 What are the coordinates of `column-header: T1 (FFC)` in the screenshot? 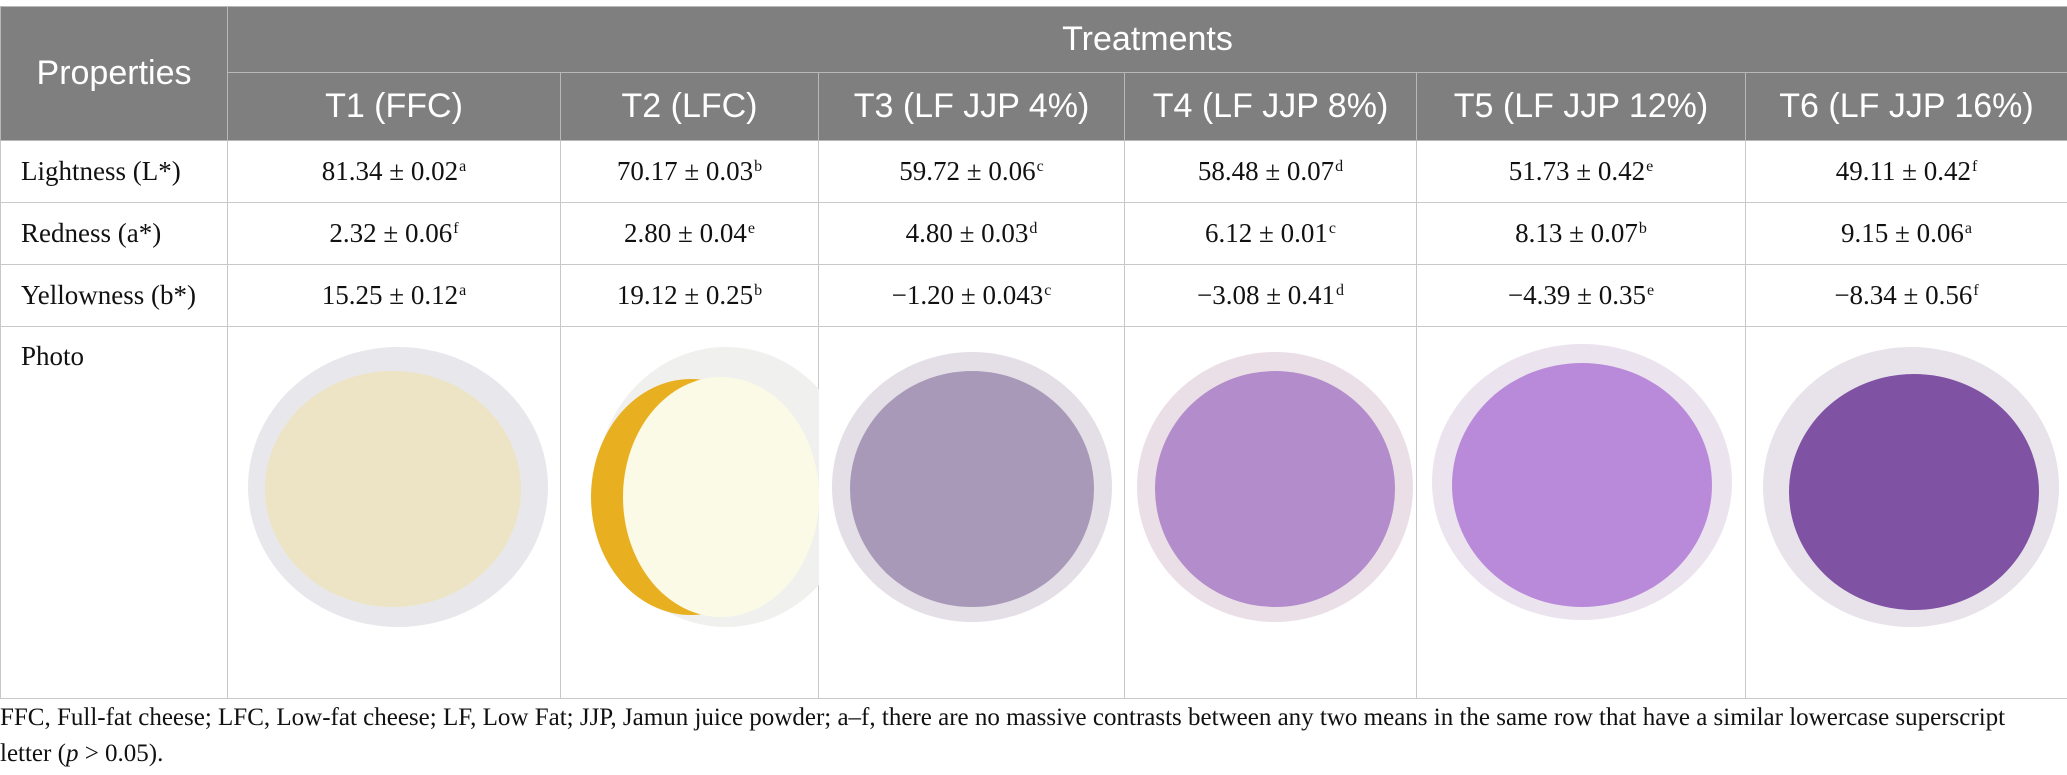 It's located at (394, 106).